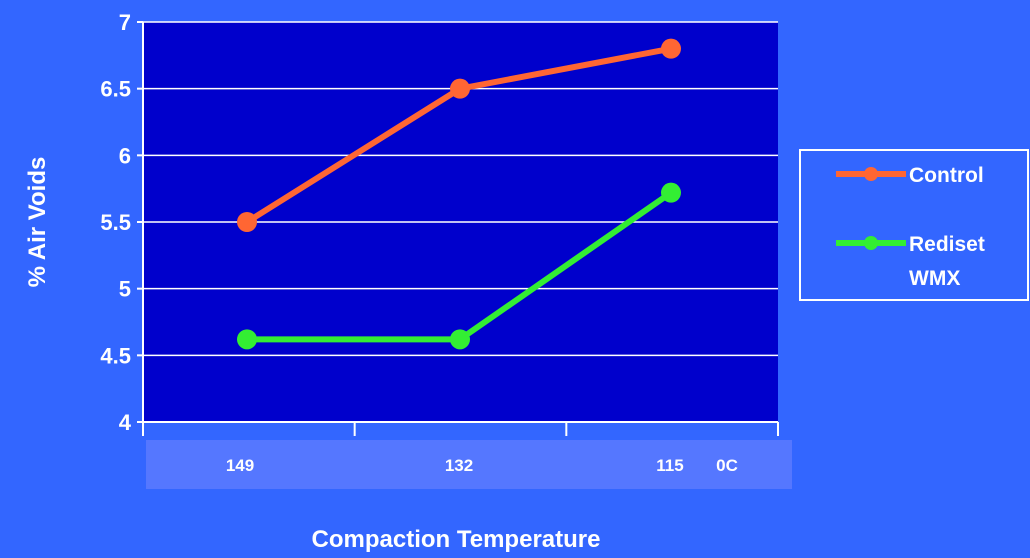 Image resolution: width=1030 pixels, height=558 pixels. I want to click on y-tick-label: 6.5, so click(115, 89).